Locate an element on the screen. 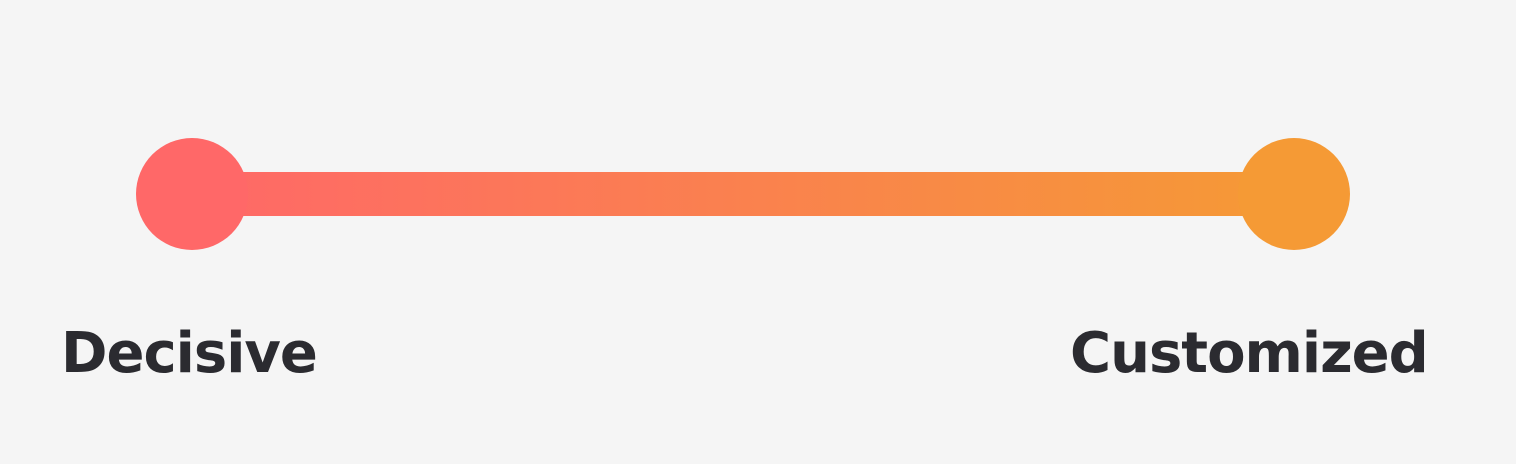 The height and width of the screenshot is (464, 1516). spectrum-start-node is located at coordinates (192, 194).